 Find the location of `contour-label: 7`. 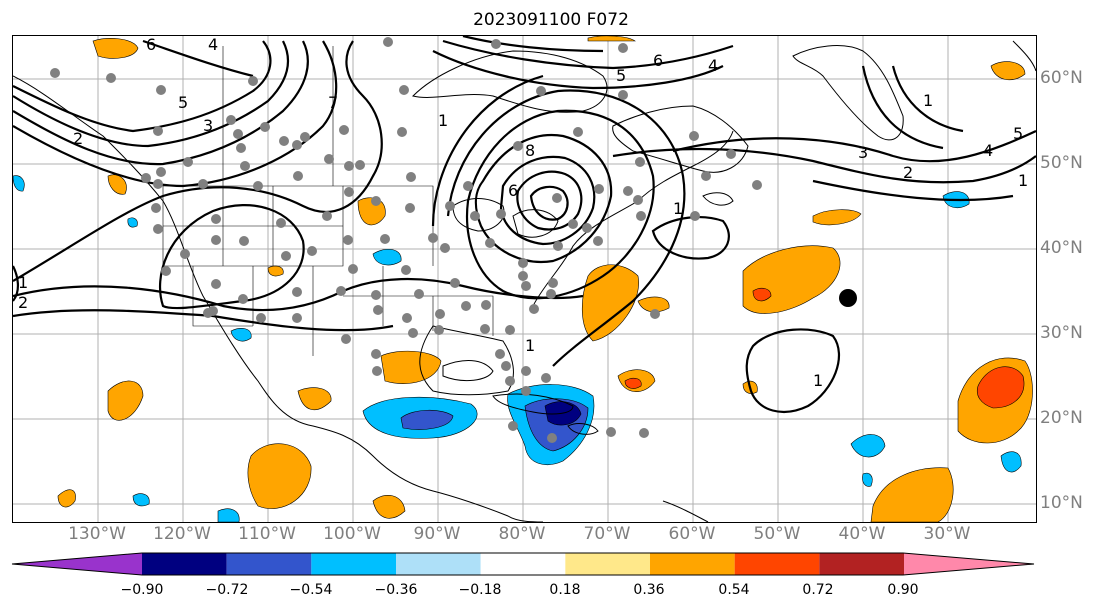

contour-label: 7 is located at coordinates (333, 102).